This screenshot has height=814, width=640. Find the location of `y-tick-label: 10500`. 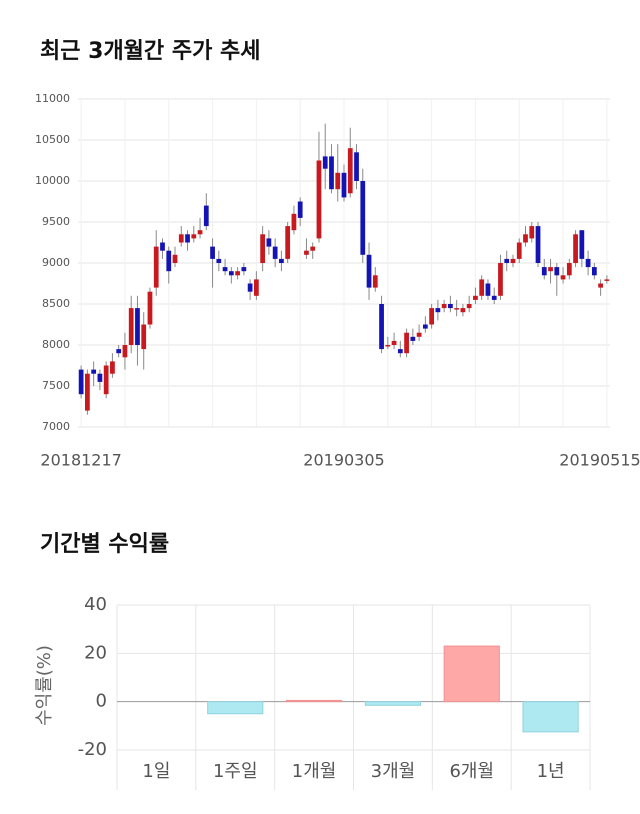

y-tick-label: 10500 is located at coordinates (52, 139).